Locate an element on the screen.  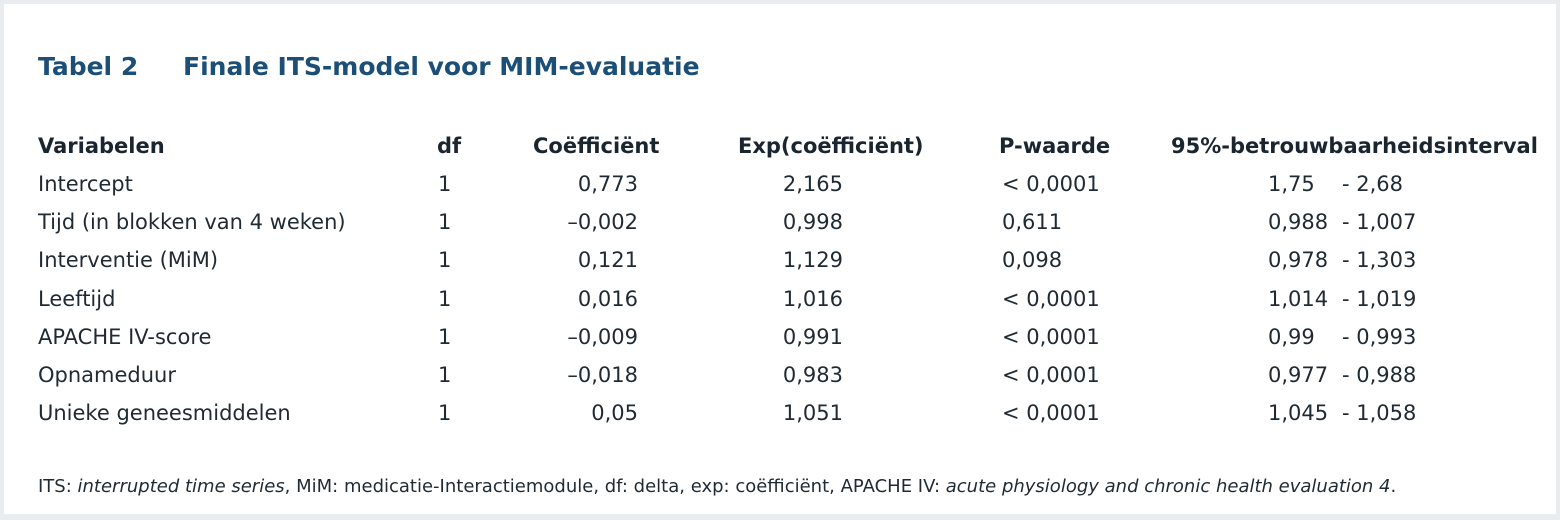
header-variable: Variabelen is located at coordinates (101, 146).